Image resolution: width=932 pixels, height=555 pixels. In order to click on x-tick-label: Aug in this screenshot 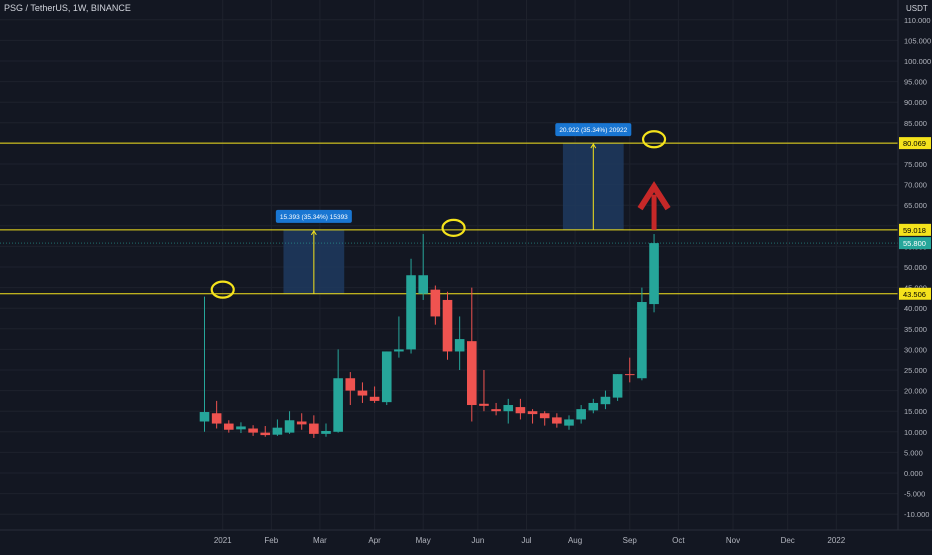, I will do `click(575, 540)`.